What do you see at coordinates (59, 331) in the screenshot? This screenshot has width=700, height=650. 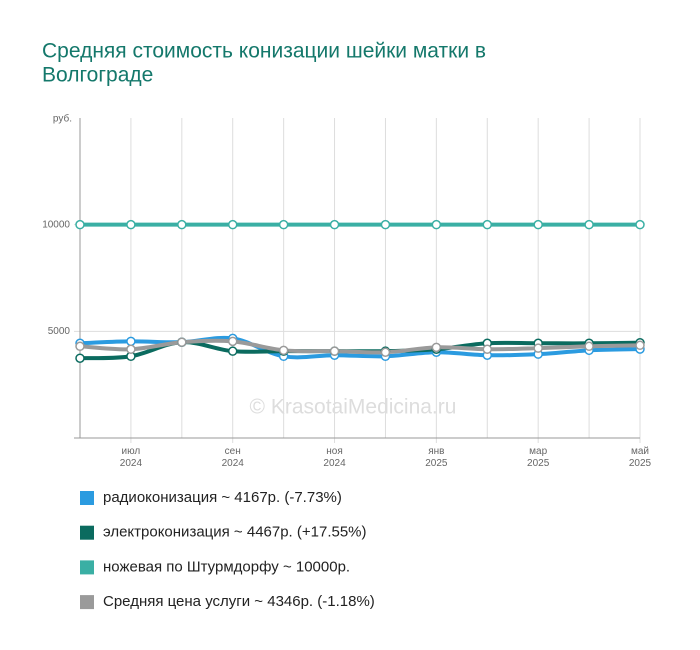 I see `y-tick-label: 5000` at bounding box center [59, 331].